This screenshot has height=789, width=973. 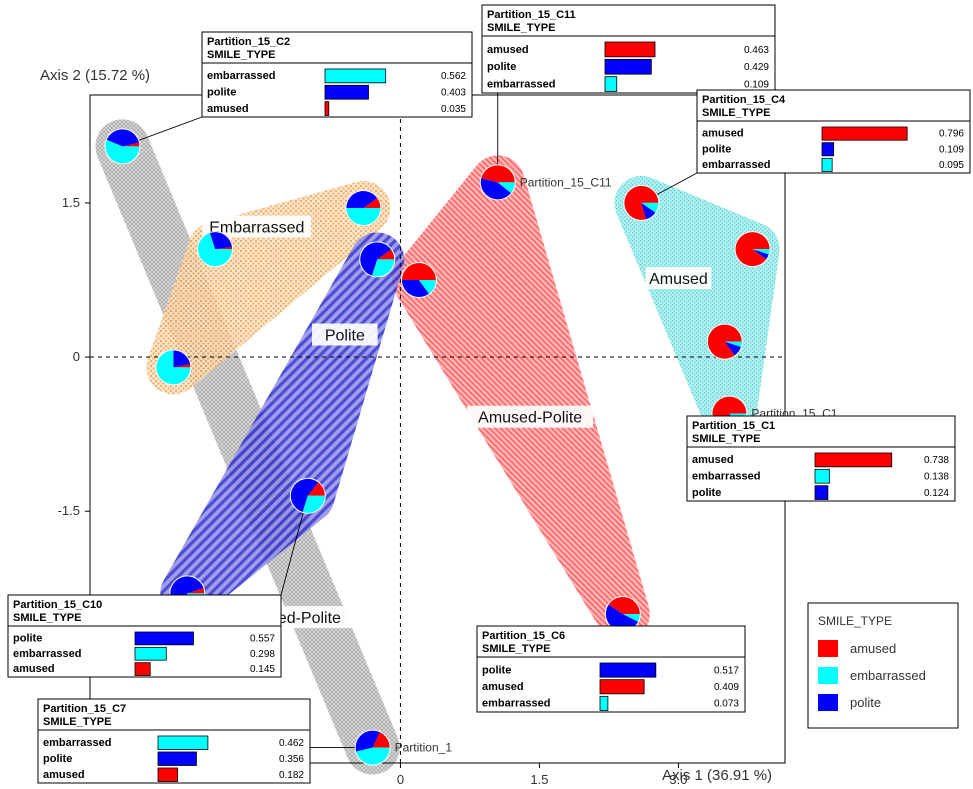 What do you see at coordinates (678, 277) in the screenshot?
I see `cluster-label-bg-amused` at bounding box center [678, 277].